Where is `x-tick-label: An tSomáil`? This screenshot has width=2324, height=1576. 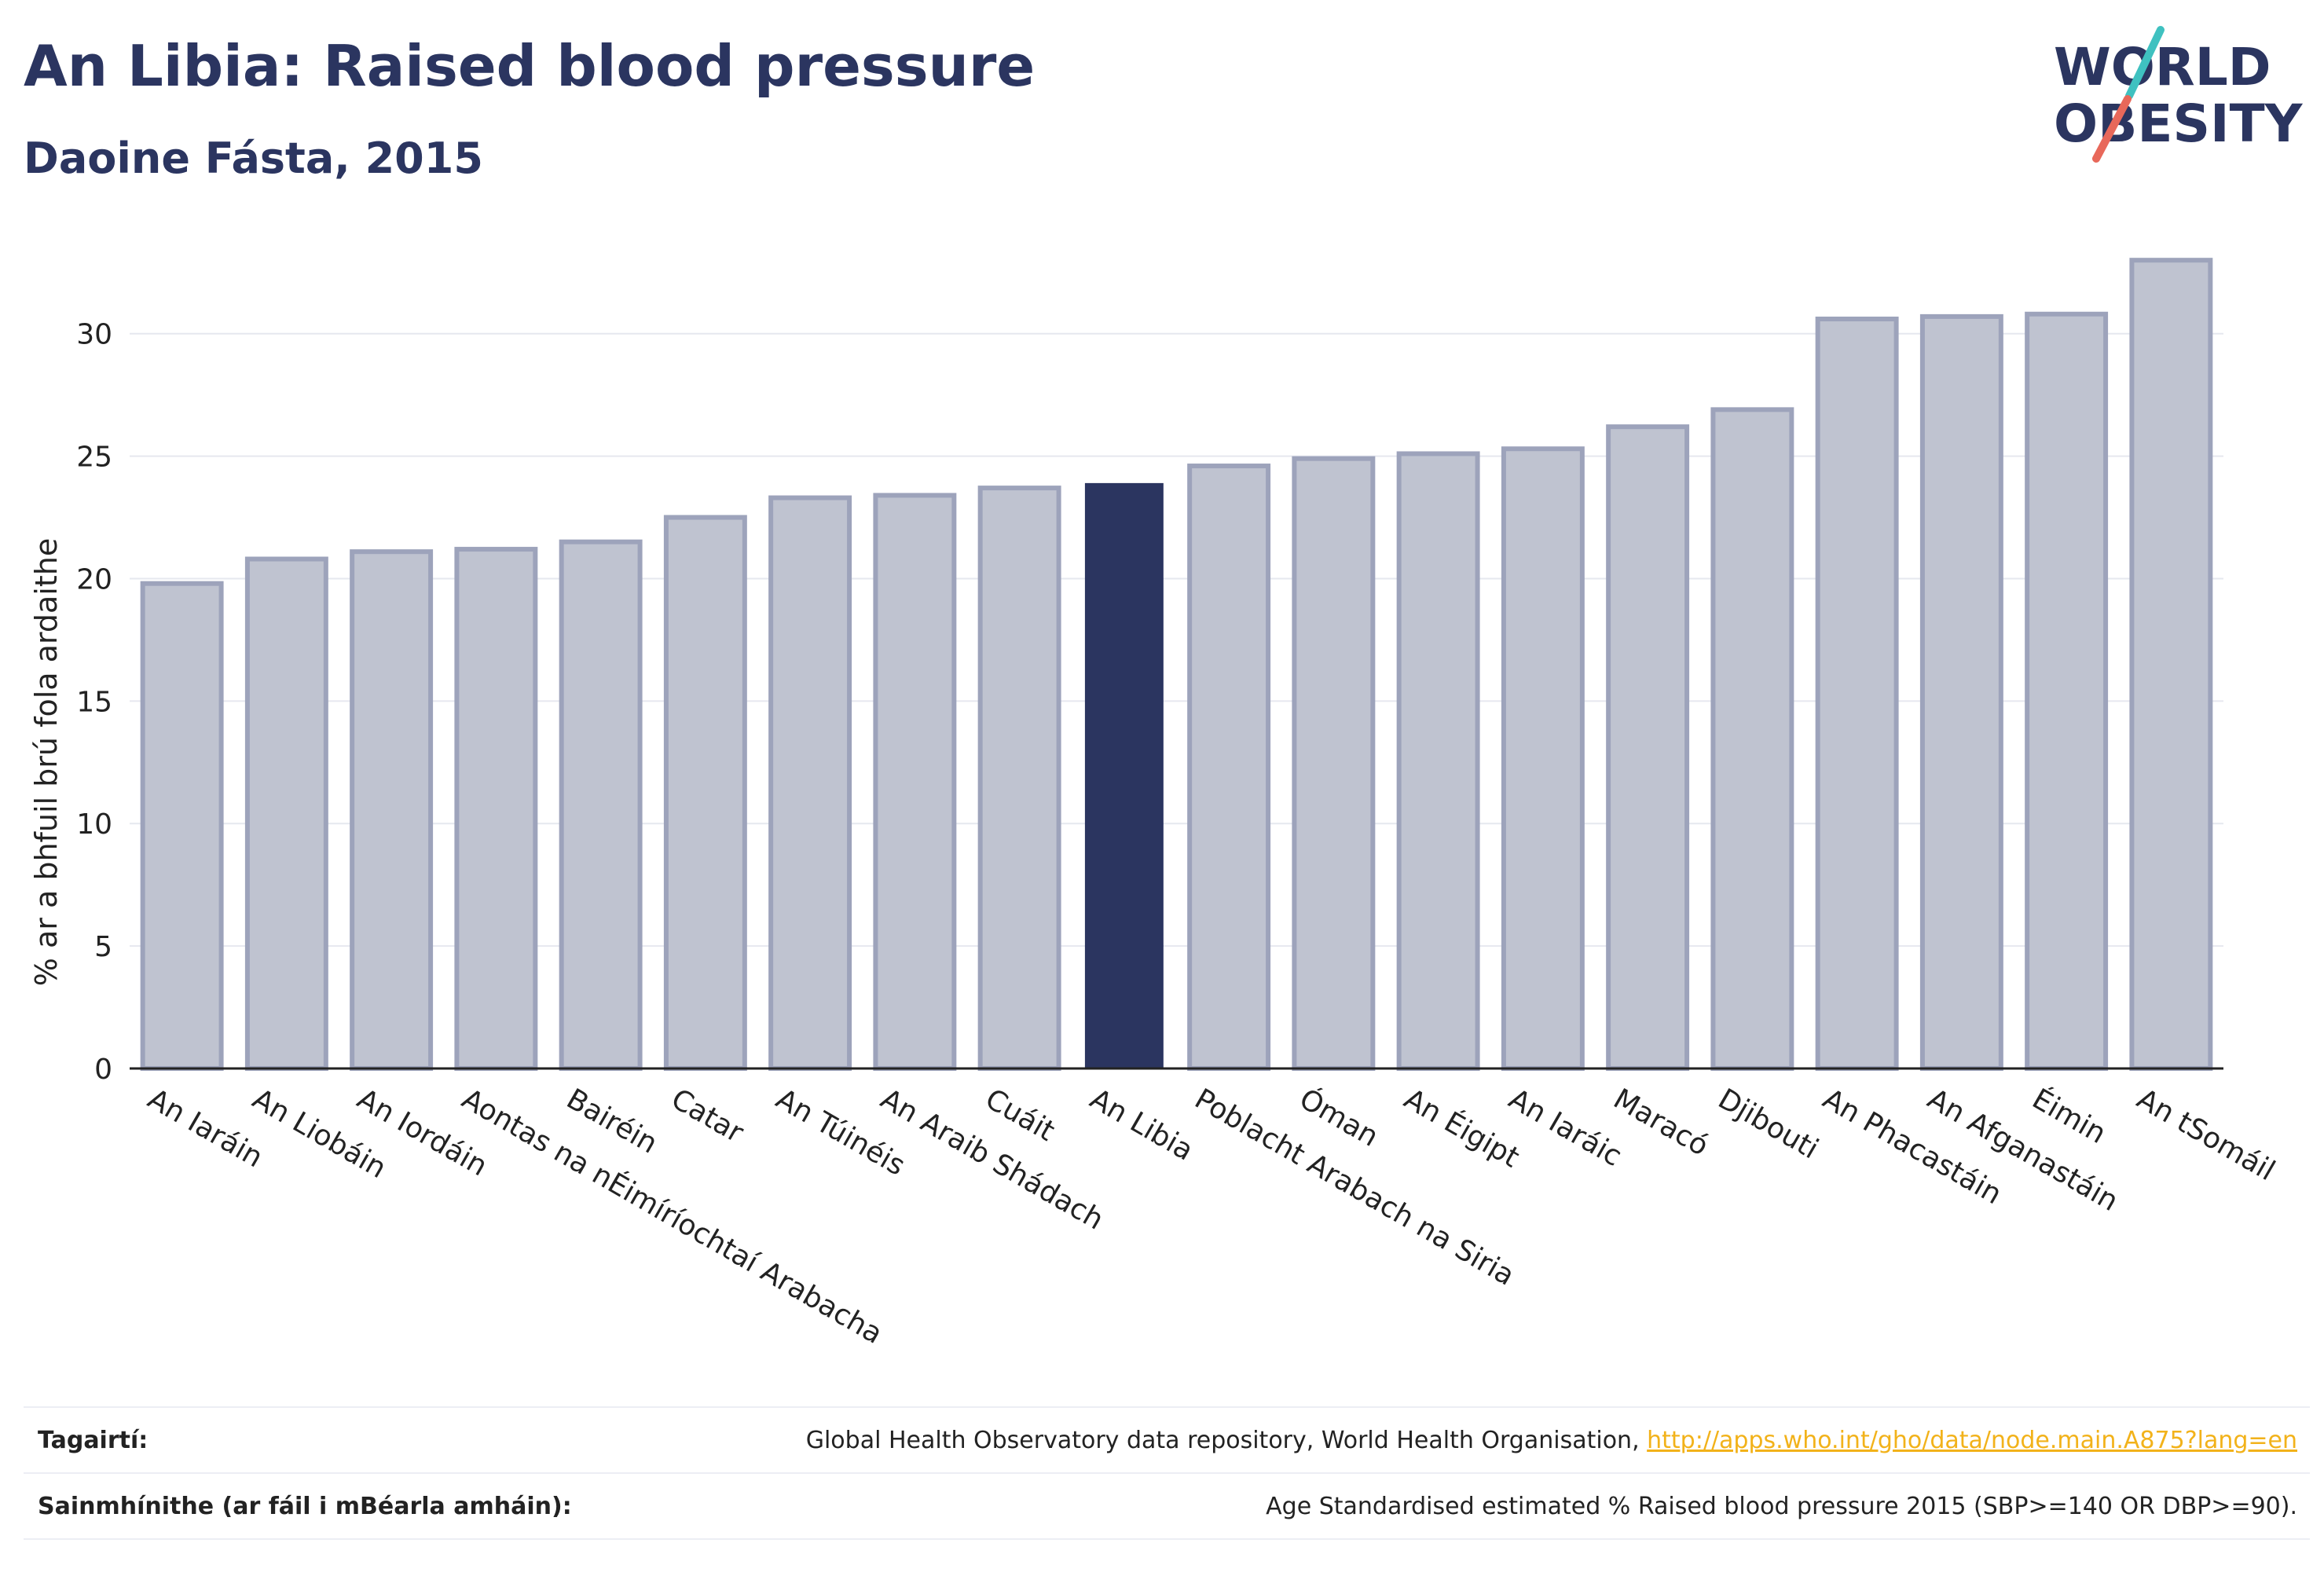
x-tick-label: An tSomáil is located at coordinates (2206, 1135).